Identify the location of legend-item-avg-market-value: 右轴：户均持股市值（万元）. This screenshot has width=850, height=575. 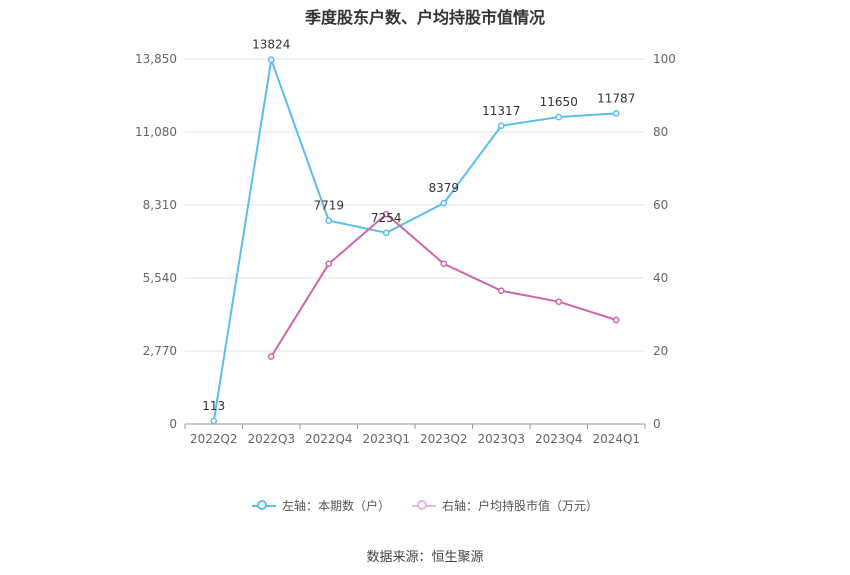
(505, 505).